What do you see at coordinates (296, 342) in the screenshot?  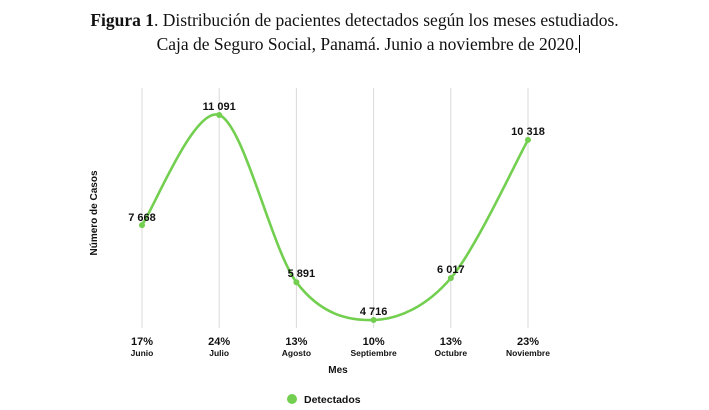 I see `percent-label-agosto: 13%` at bounding box center [296, 342].